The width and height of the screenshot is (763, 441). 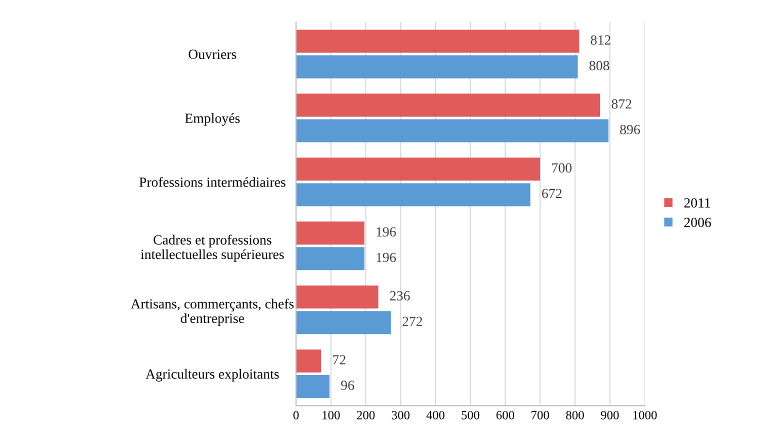 What do you see at coordinates (609, 415) in the screenshot?
I see `x-tick-label: 900` at bounding box center [609, 415].